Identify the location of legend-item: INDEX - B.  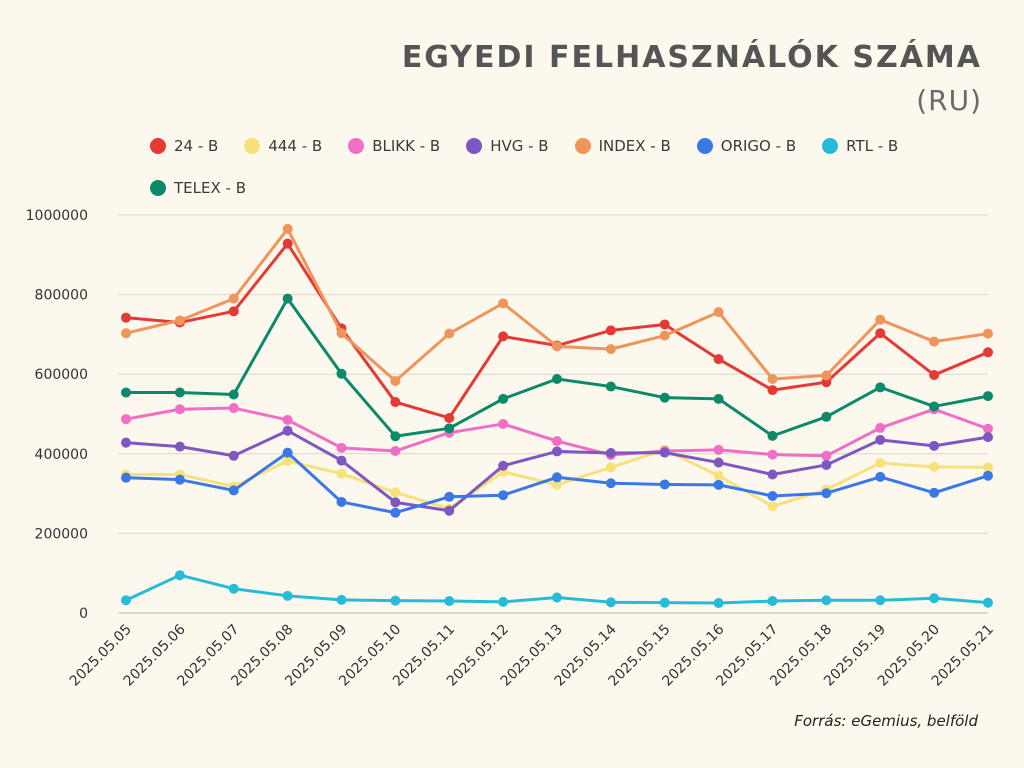
(622, 146).